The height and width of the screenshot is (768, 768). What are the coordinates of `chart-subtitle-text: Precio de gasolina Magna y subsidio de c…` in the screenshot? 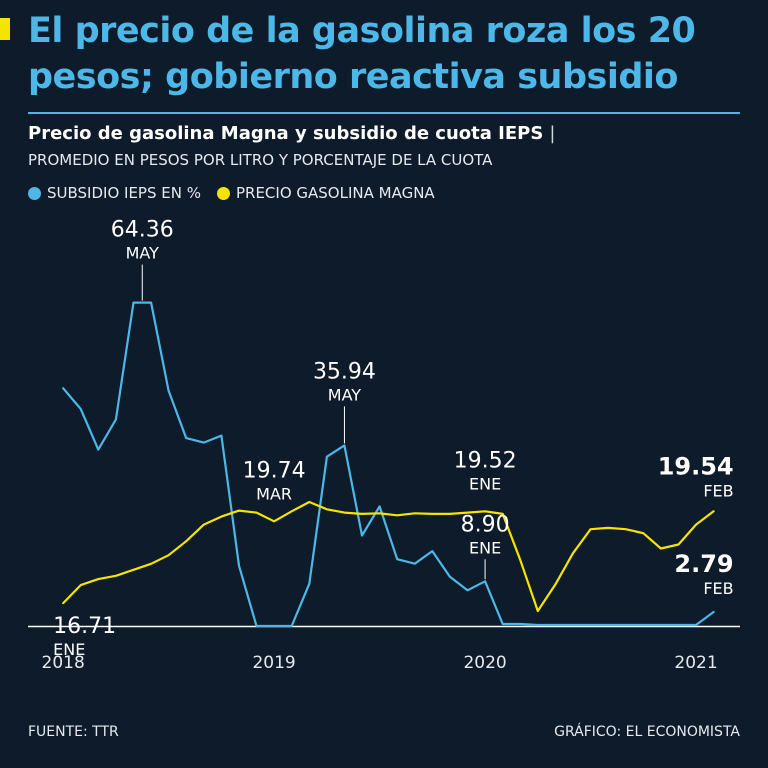 It's located at (286, 133).